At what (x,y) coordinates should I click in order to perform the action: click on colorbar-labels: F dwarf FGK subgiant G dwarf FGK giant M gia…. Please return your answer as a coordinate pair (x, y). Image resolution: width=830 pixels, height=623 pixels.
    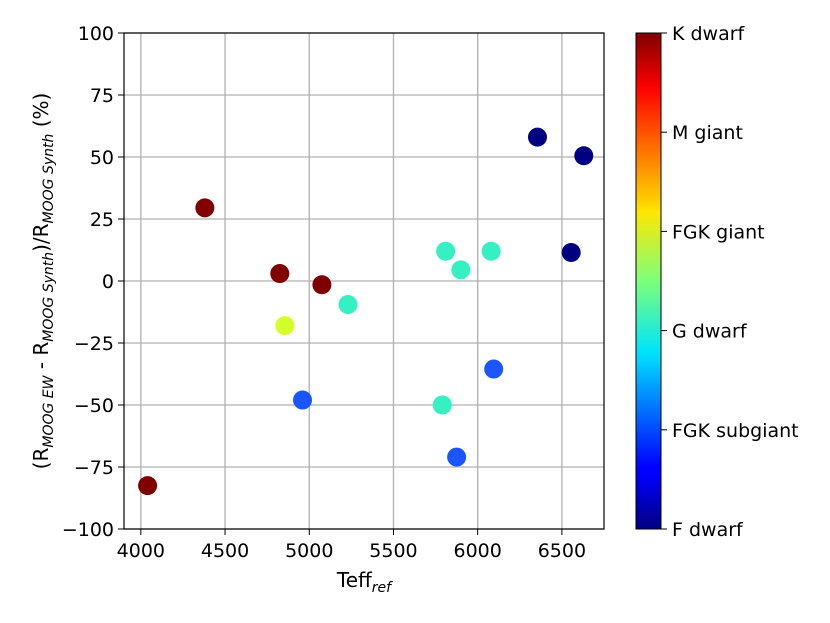
    Looking at the image, I should click on (730, 282).